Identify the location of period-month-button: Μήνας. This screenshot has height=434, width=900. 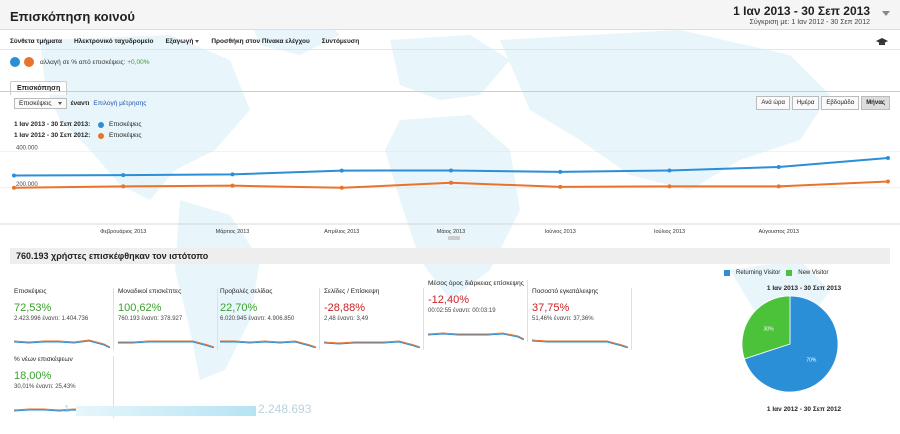
(875, 103).